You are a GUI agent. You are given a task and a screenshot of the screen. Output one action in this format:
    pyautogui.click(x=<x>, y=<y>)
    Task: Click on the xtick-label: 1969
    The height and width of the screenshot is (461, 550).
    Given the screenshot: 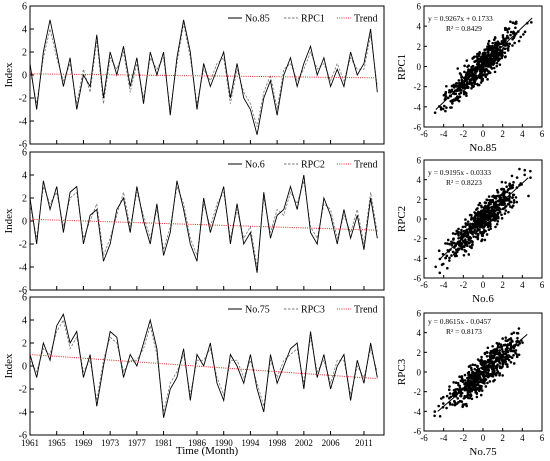 What is the action you would take?
    pyautogui.click(x=83, y=443)
    